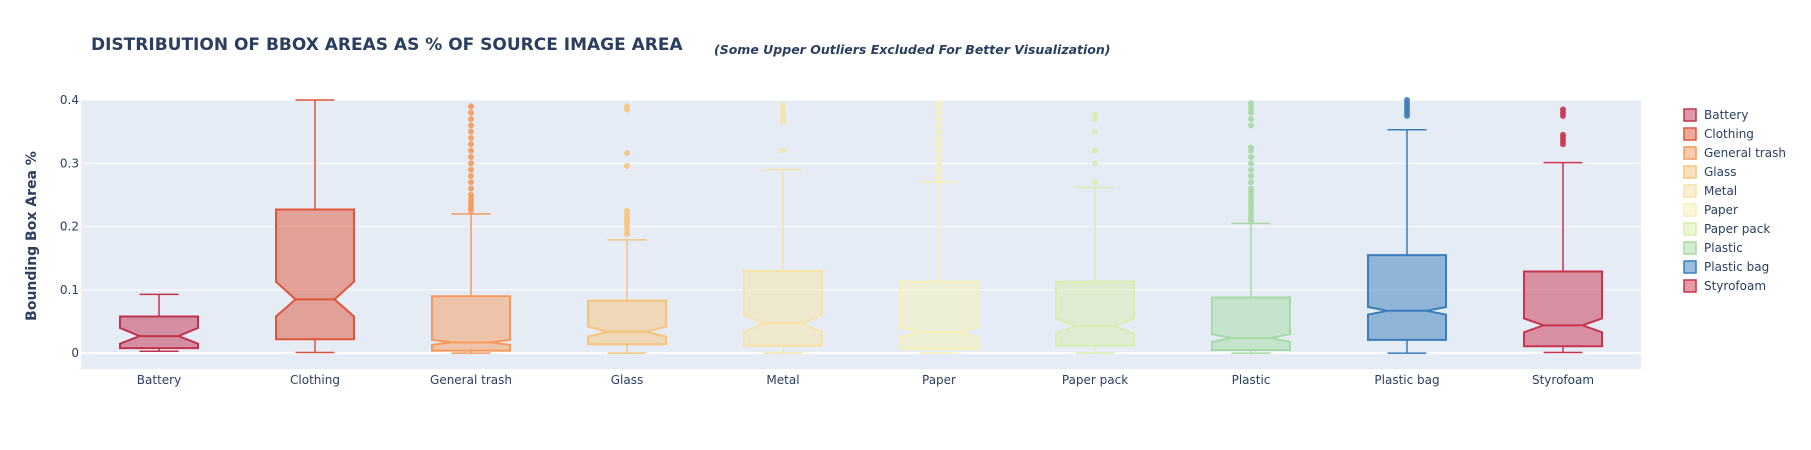 This screenshot has height=450, width=1811. I want to click on legend-item: Styrofoam, so click(1724, 286).